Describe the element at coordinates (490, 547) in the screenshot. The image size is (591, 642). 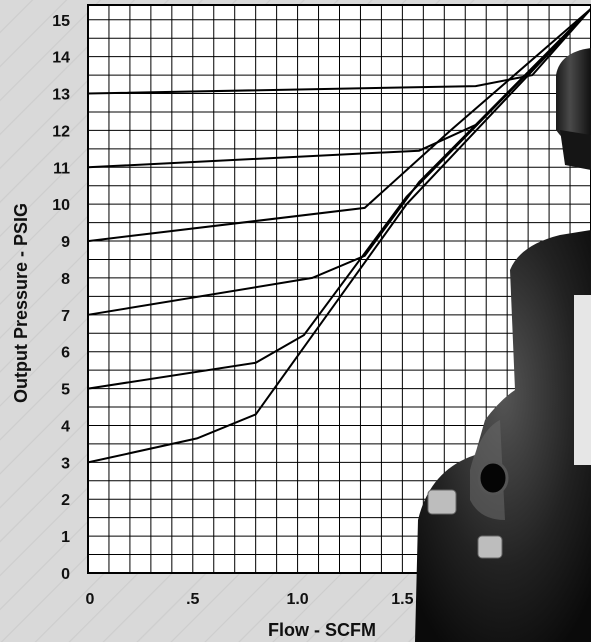
I see `bolt-right` at that location.